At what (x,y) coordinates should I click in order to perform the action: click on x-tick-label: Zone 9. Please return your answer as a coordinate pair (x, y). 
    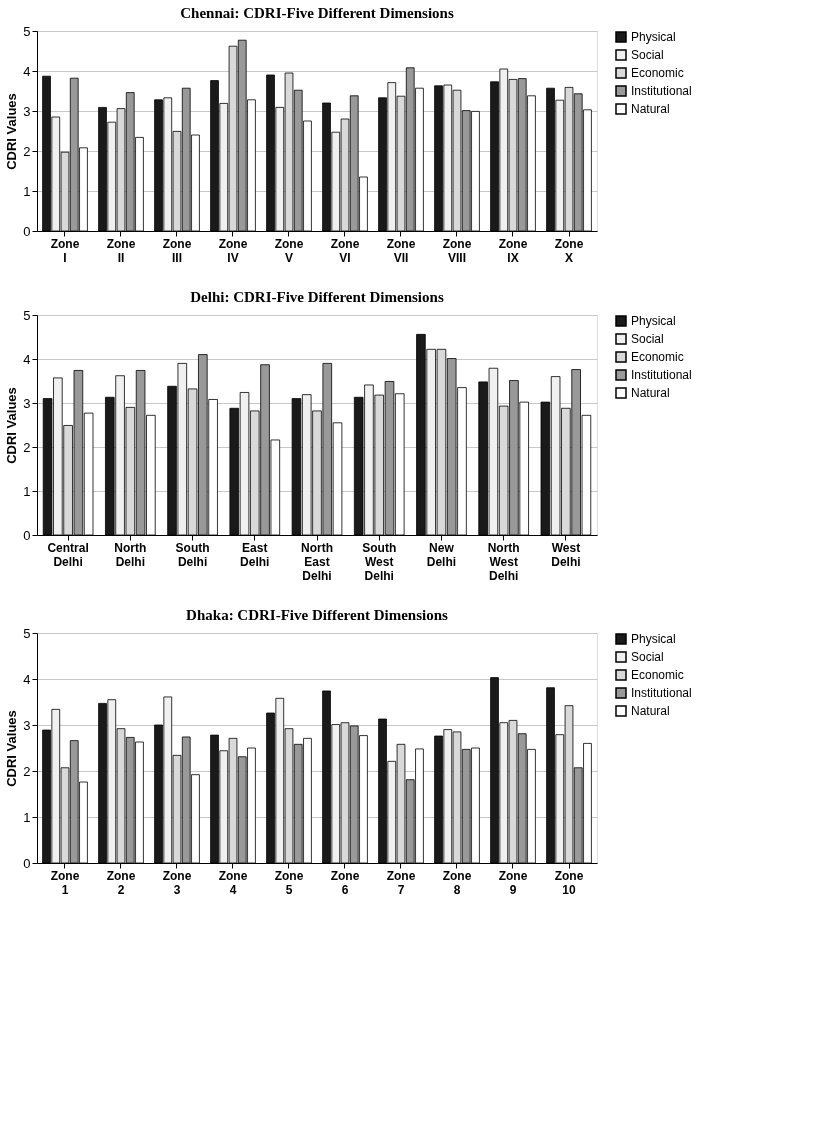
    Looking at the image, I should click on (513, 882).